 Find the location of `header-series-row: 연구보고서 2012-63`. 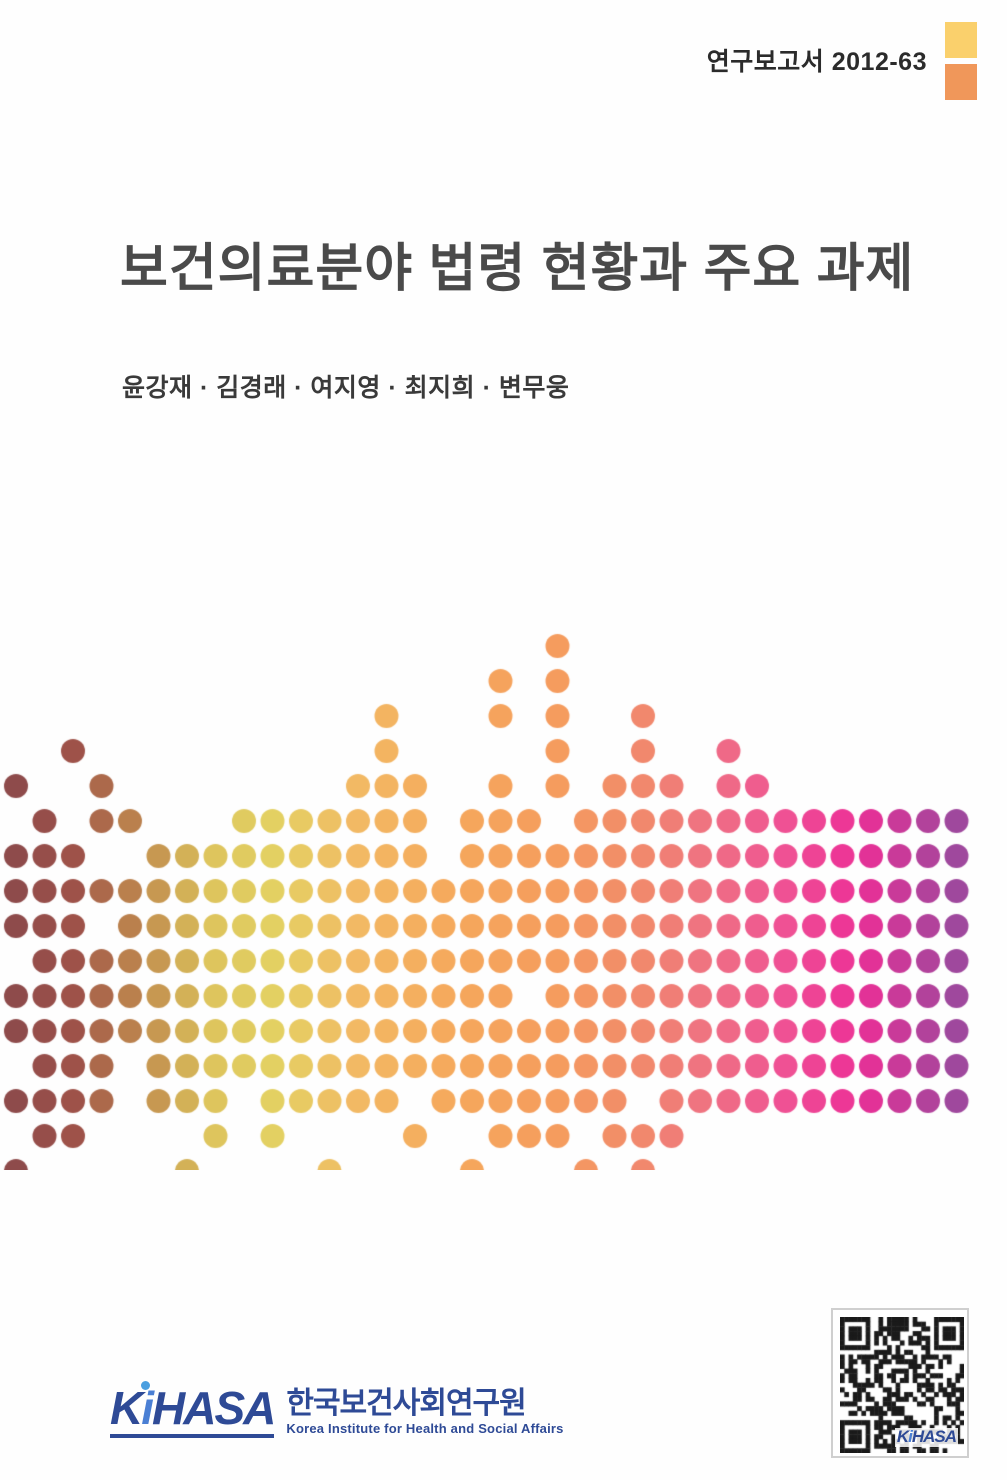

header-series-row: 연구보고서 2012-63 is located at coordinates (842, 60).